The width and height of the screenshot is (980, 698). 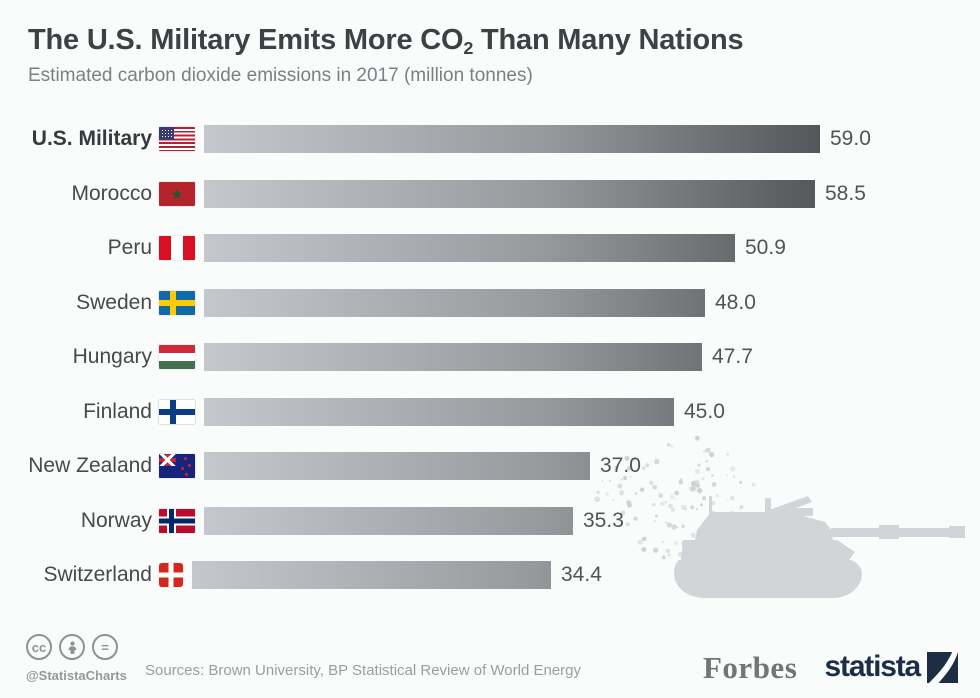 I want to click on chart-row: Norway 35.3, so click(x=490, y=520).